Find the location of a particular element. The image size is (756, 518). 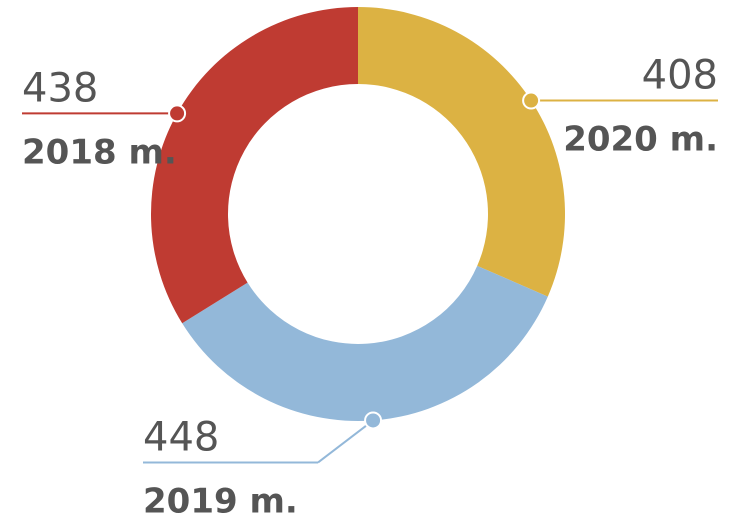

category-label: 2019 m. is located at coordinates (220, 499).